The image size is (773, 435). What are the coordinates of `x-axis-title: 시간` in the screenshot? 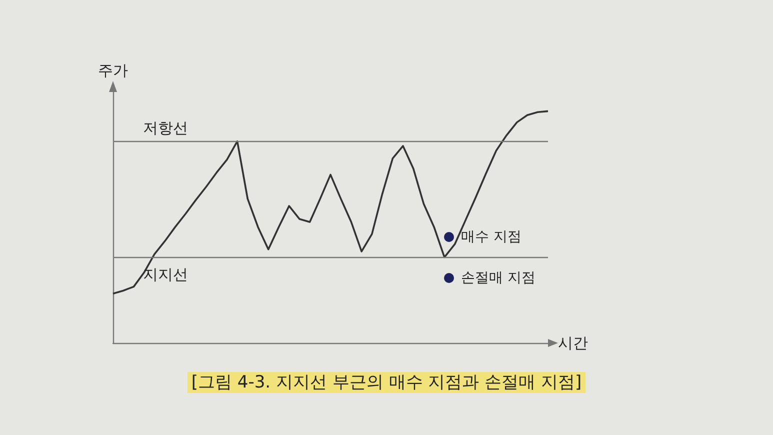 It's located at (573, 343).